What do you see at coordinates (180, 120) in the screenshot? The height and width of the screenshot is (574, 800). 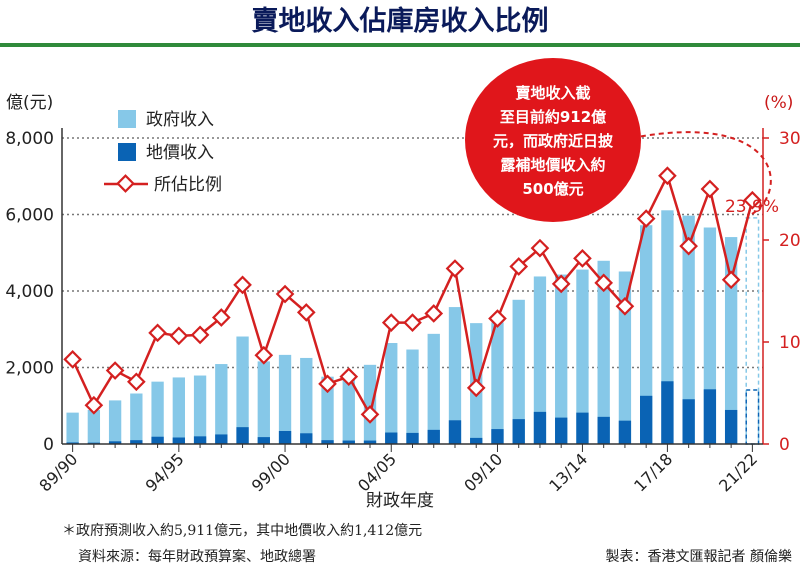 I see `legend-label-government: 政府收入` at bounding box center [180, 120].